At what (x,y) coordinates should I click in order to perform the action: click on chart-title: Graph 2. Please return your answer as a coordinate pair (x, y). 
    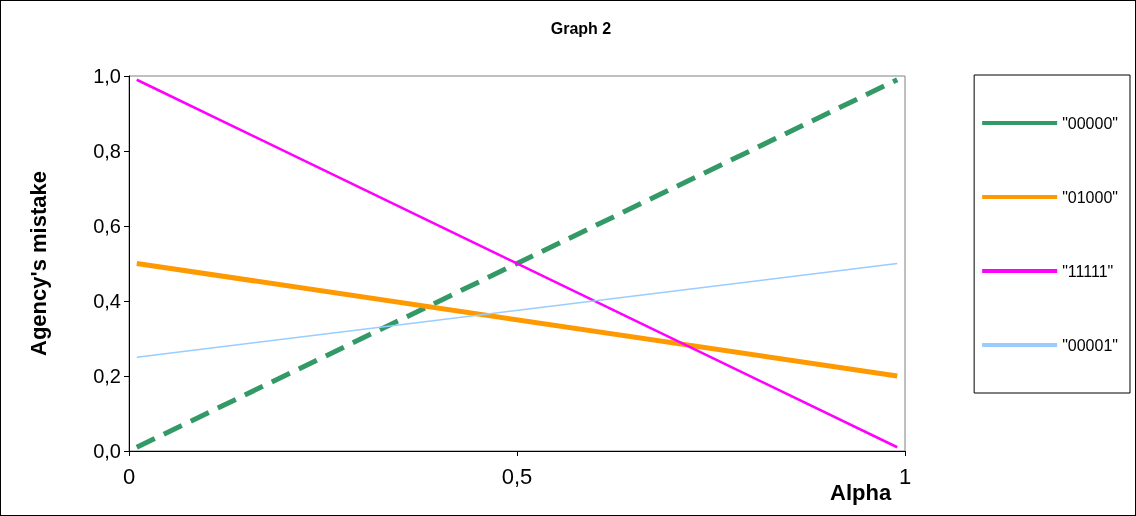
    Looking at the image, I should click on (581, 28).